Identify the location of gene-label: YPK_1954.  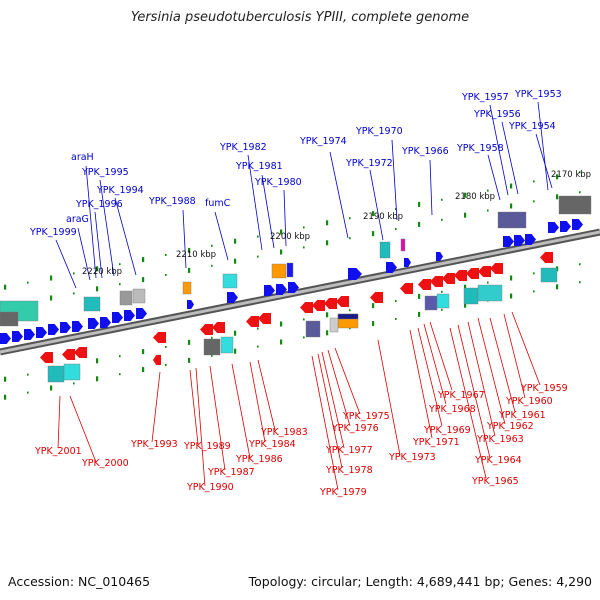
(532, 126).